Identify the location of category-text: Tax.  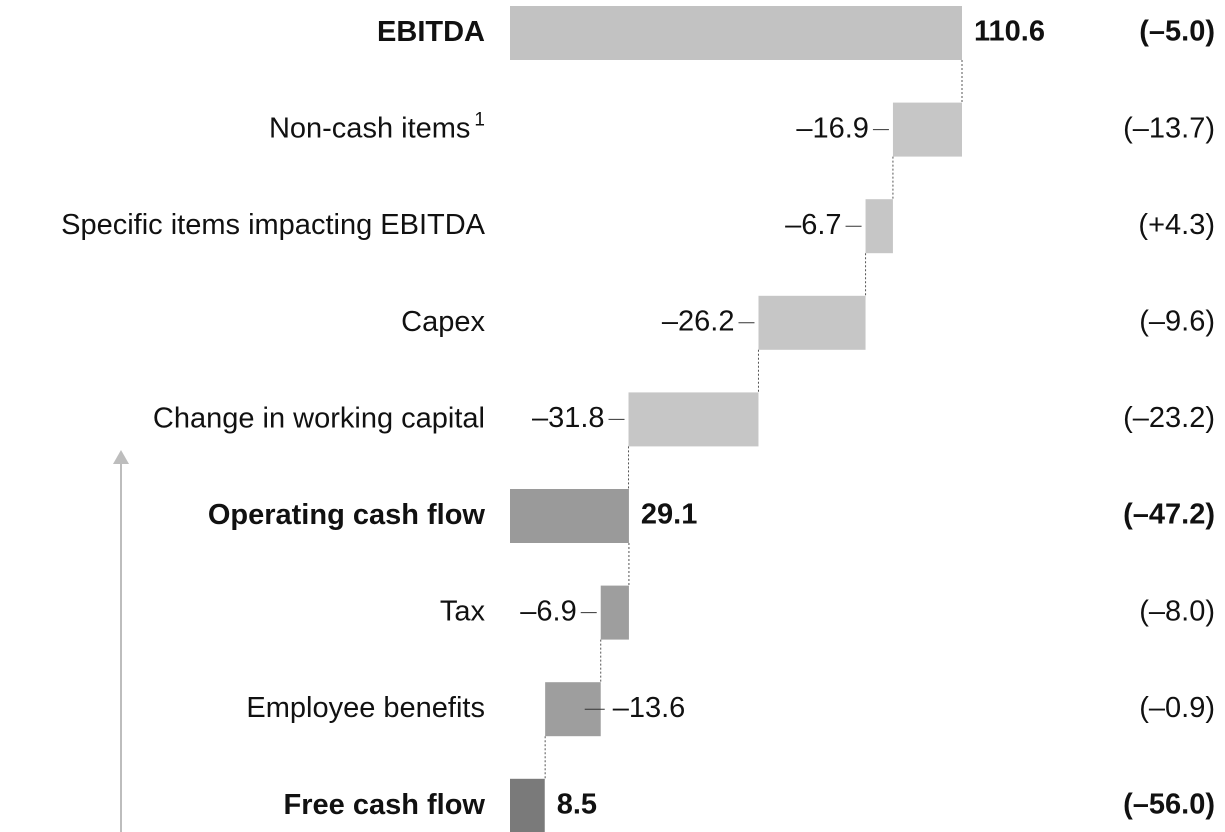
(463, 611).